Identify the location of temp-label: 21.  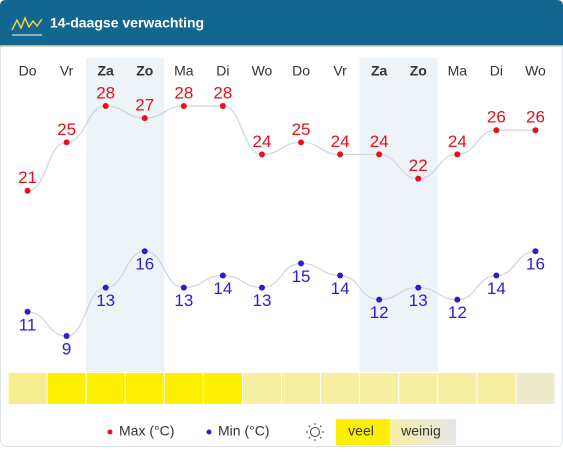
(27, 177).